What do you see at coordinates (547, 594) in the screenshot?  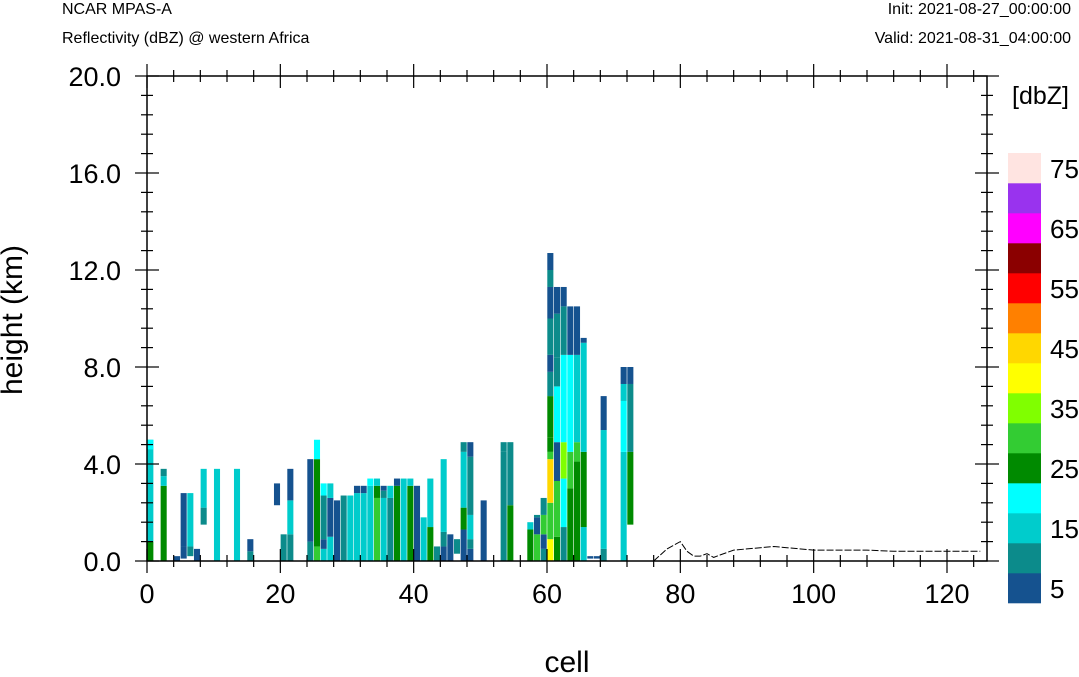 I see `x-tick-label: 60` at bounding box center [547, 594].